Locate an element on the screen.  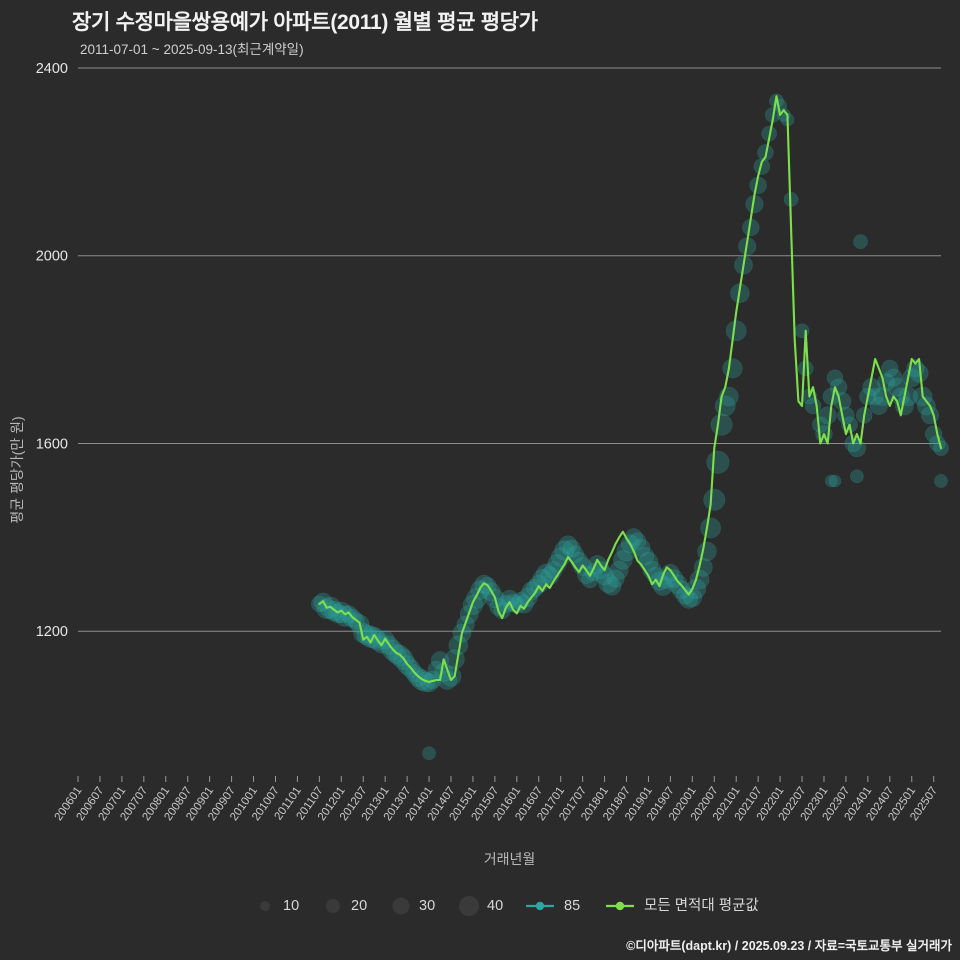
y-axis-tick-label: 2400 is located at coordinates (52, 69).